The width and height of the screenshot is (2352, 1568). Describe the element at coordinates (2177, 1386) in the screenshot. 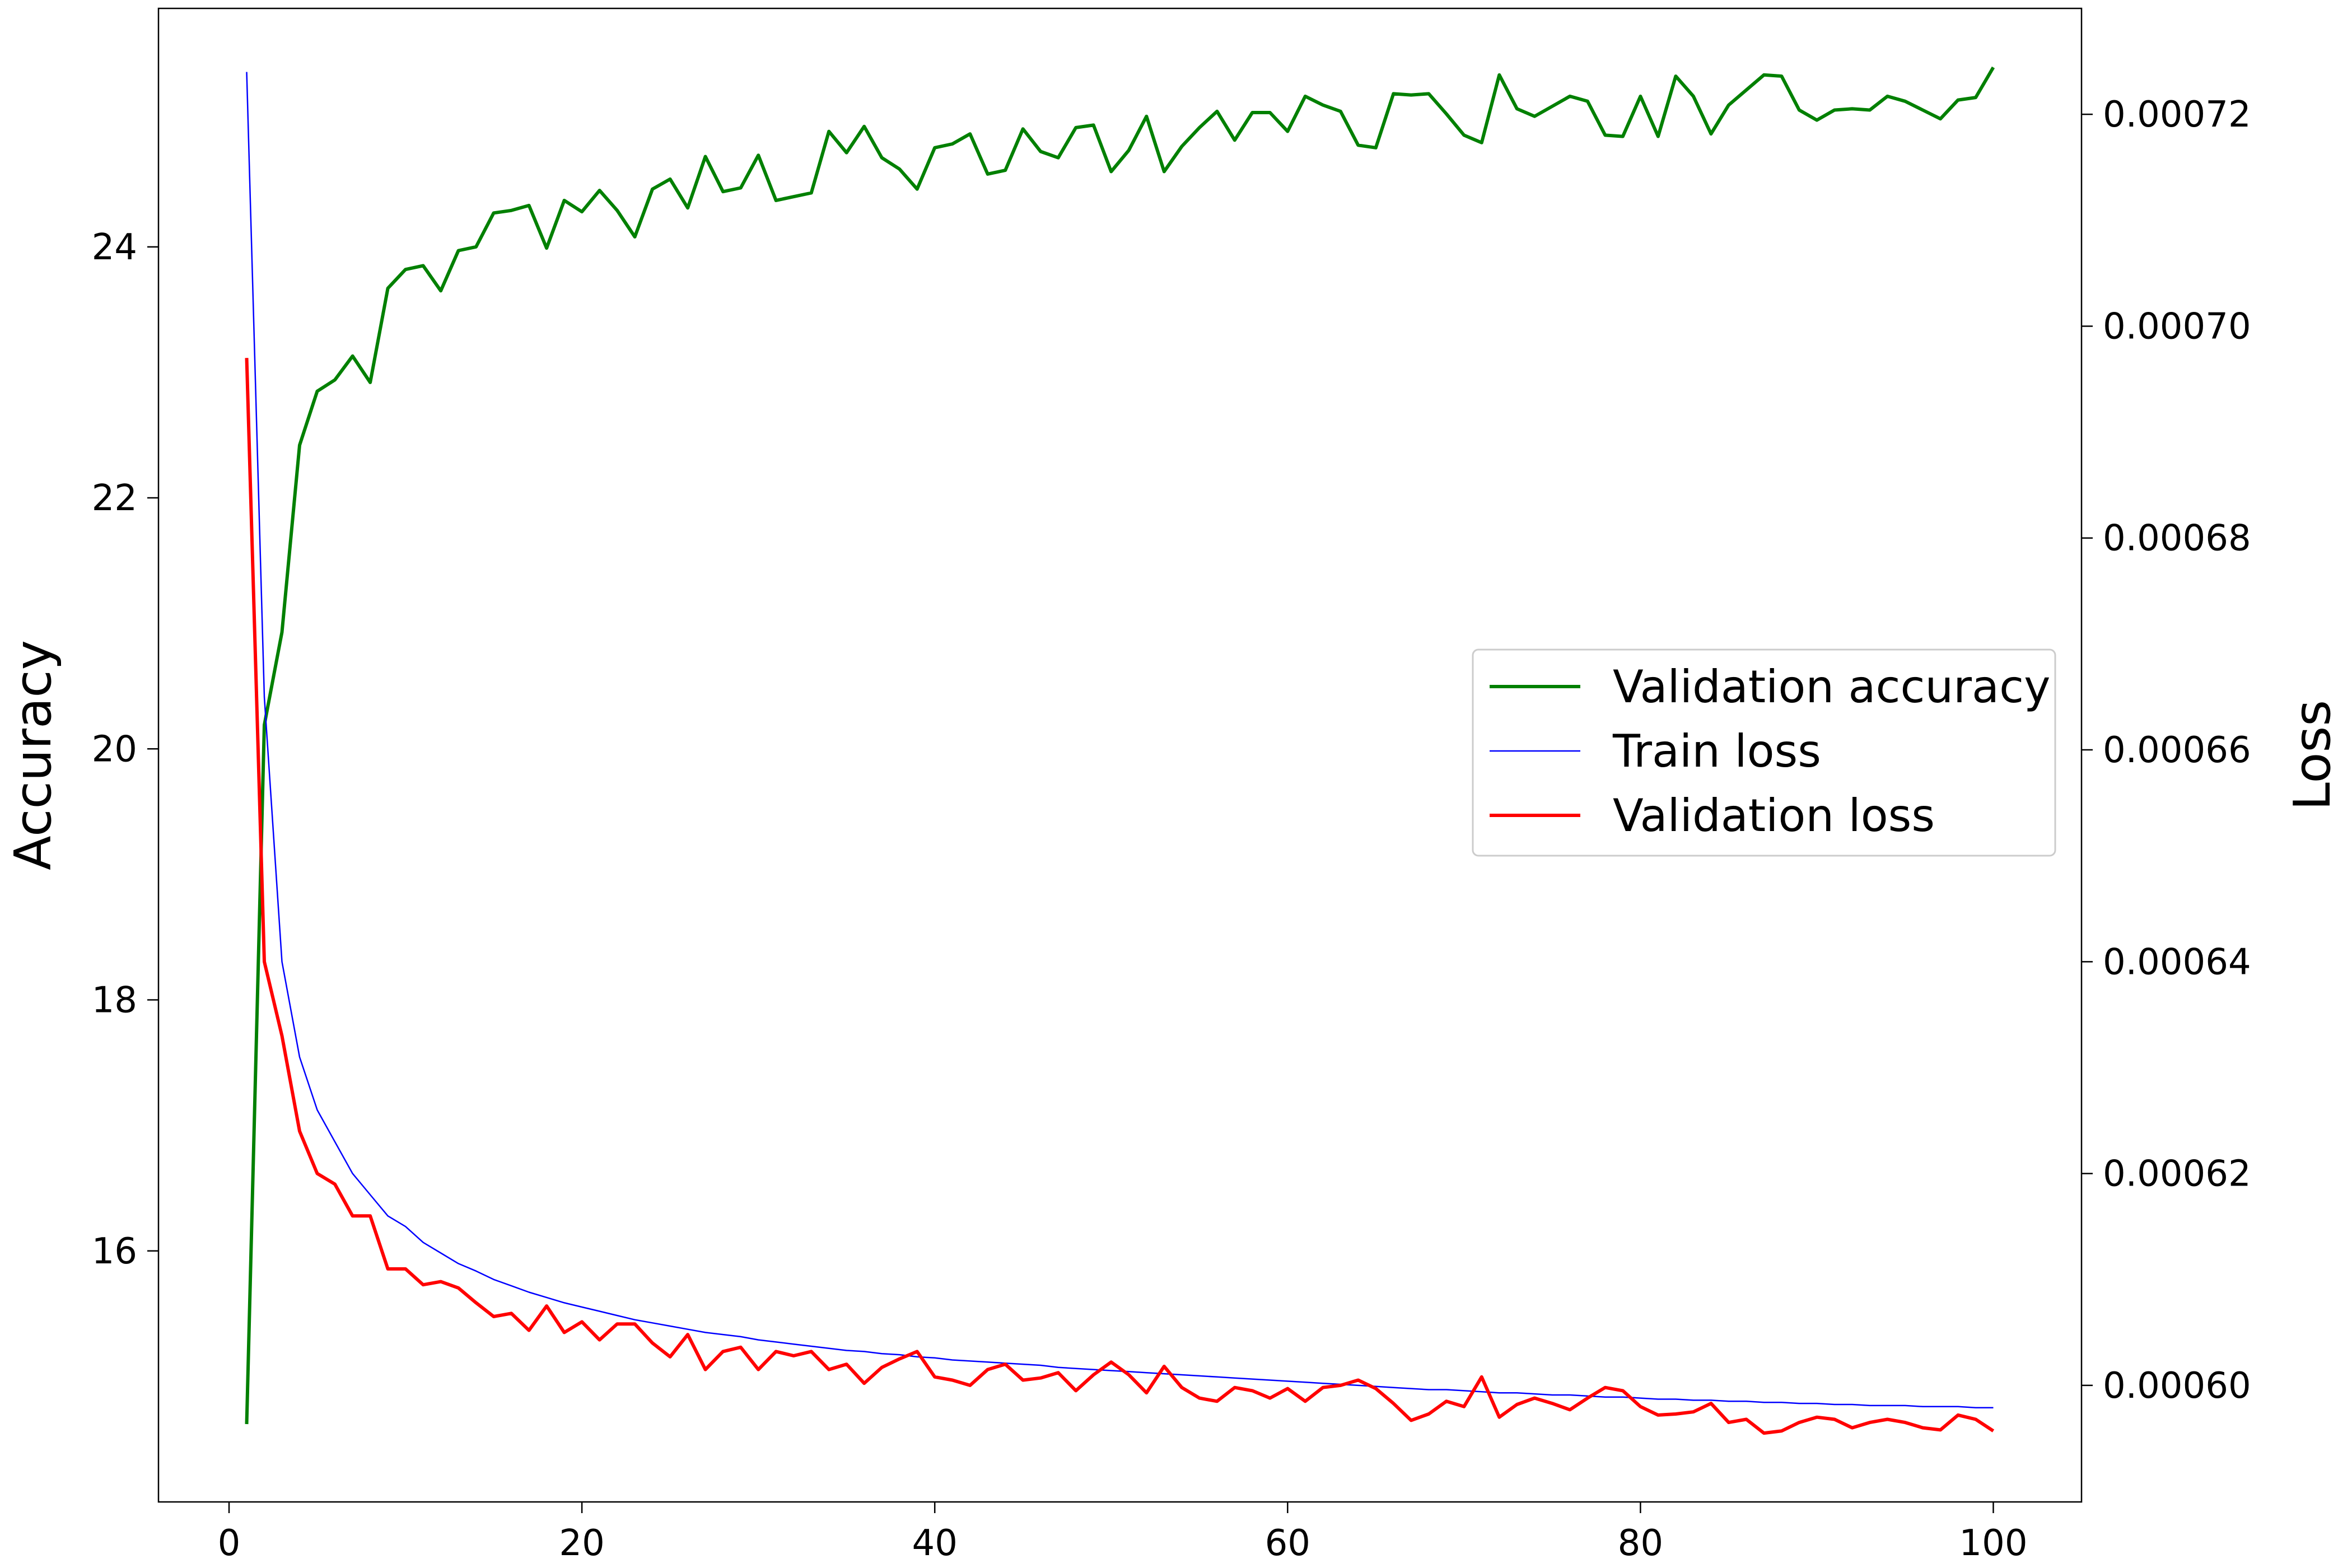

I see `y-right-tick-label: 0.00060` at that location.